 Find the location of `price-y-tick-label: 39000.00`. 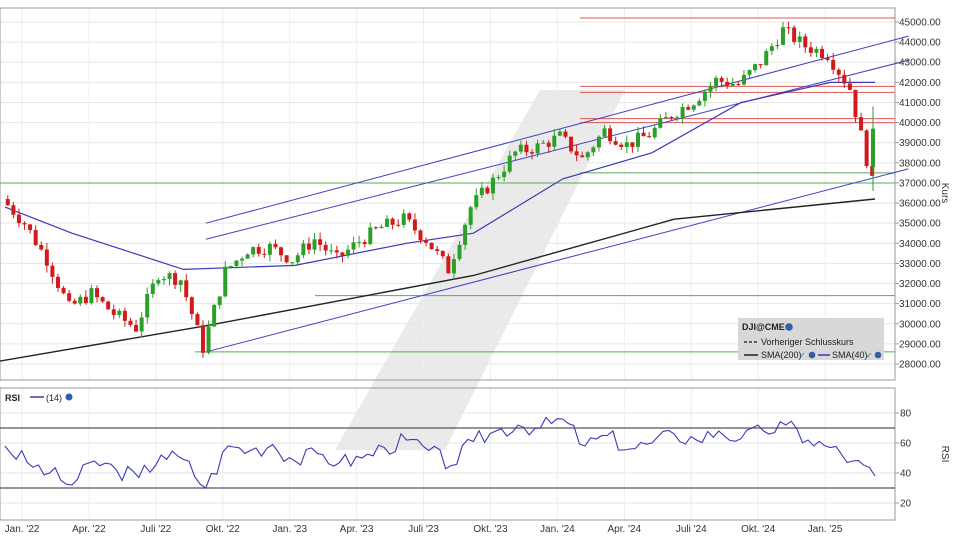

price-y-tick-label: 39000.00 is located at coordinates (920, 143).